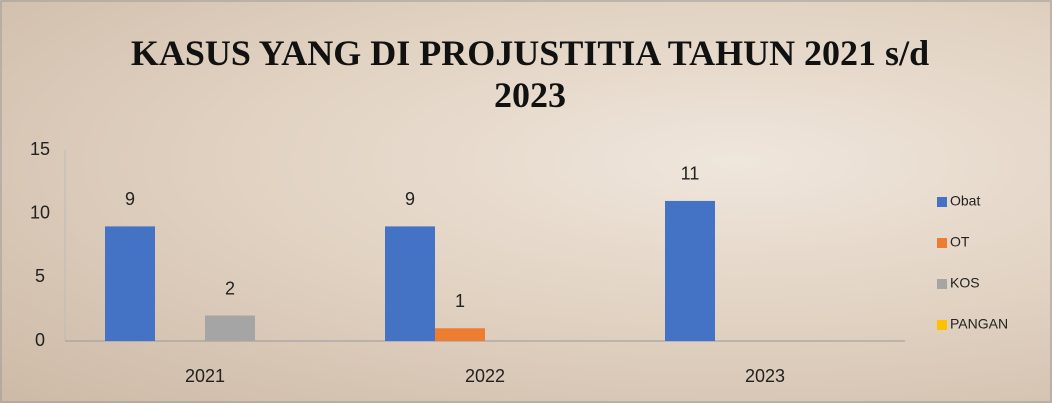 The height and width of the screenshot is (403, 1052). I want to click on legend-label: KOS, so click(965, 283).